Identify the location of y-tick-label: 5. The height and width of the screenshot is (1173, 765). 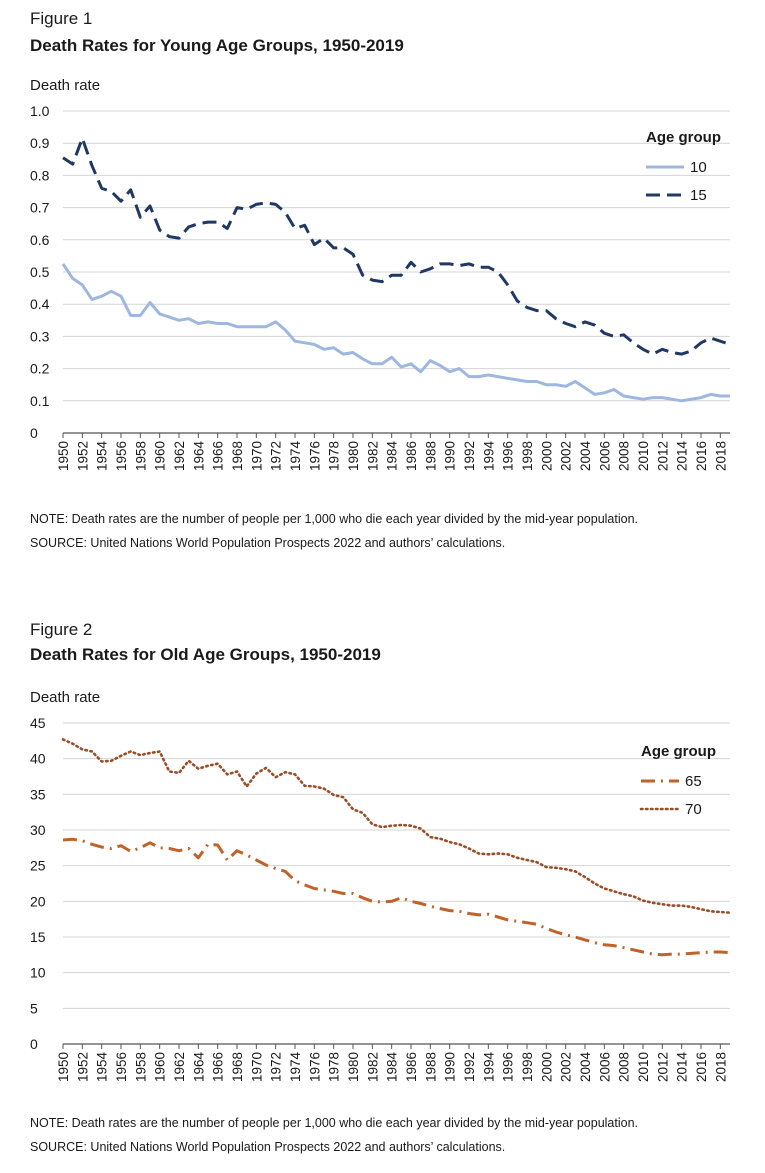
(34, 1008).